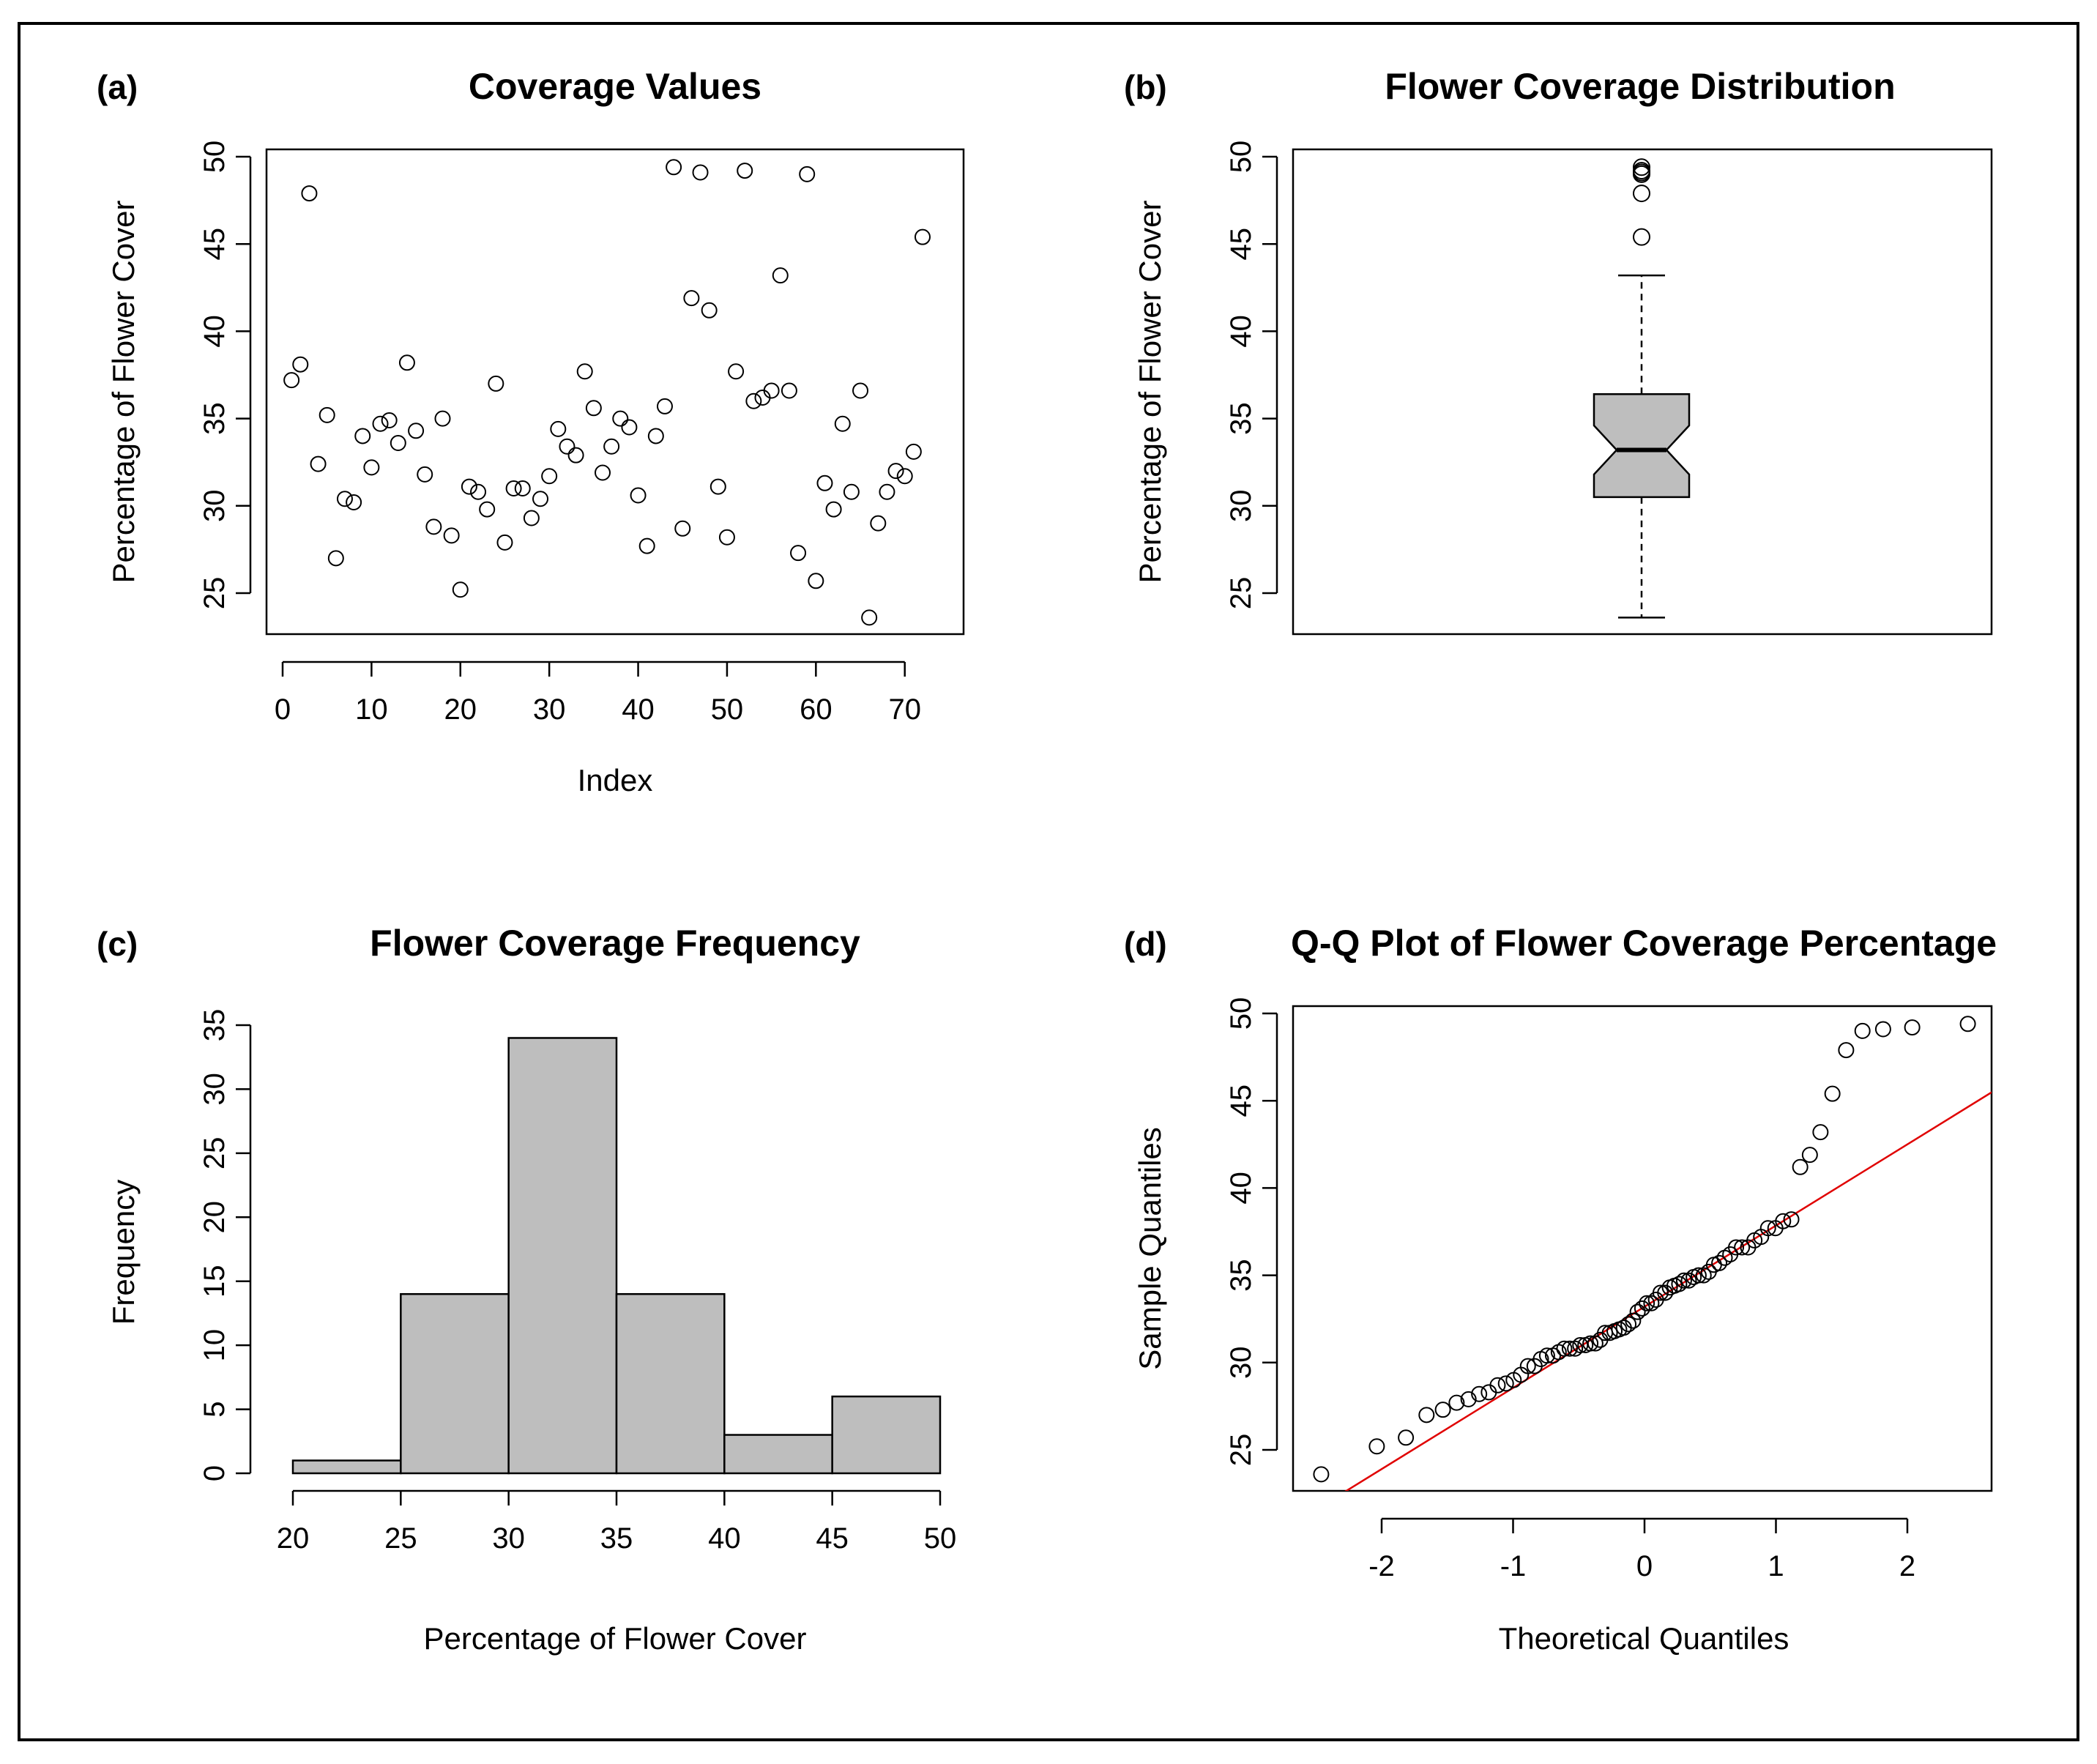  Describe the element at coordinates (940, 1538) in the screenshot. I see `panel-c-x-tick-label: 50` at that location.